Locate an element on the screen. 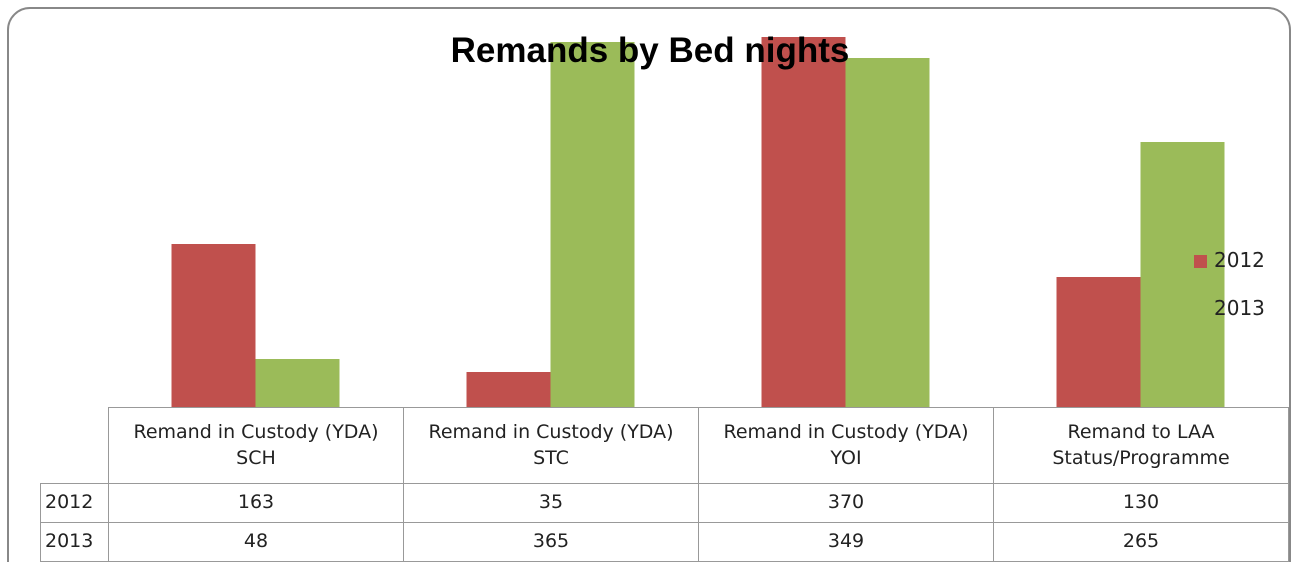 This screenshot has height=562, width=1297. table-value-cell: 48 is located at coordinates (256, 542).